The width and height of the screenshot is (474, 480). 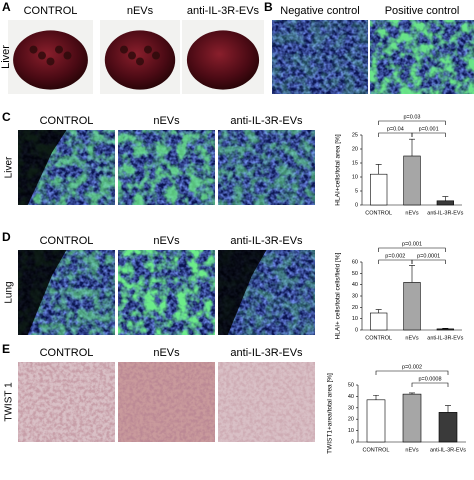 What do you see at coordinates (355, 262) in the screenshot?
I see `y-tick-label: 60` at bounding box center [355, 262].